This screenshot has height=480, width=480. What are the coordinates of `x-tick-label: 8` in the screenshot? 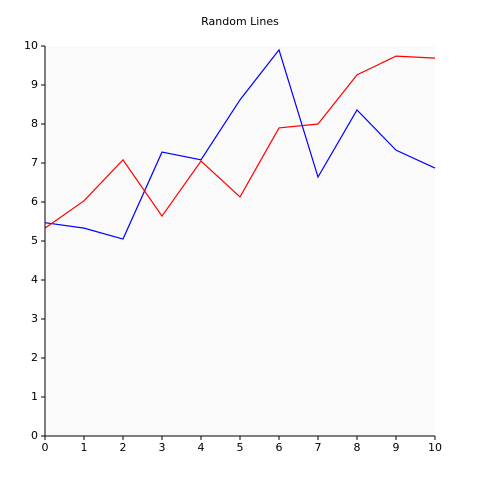 It's located at (357, 447).